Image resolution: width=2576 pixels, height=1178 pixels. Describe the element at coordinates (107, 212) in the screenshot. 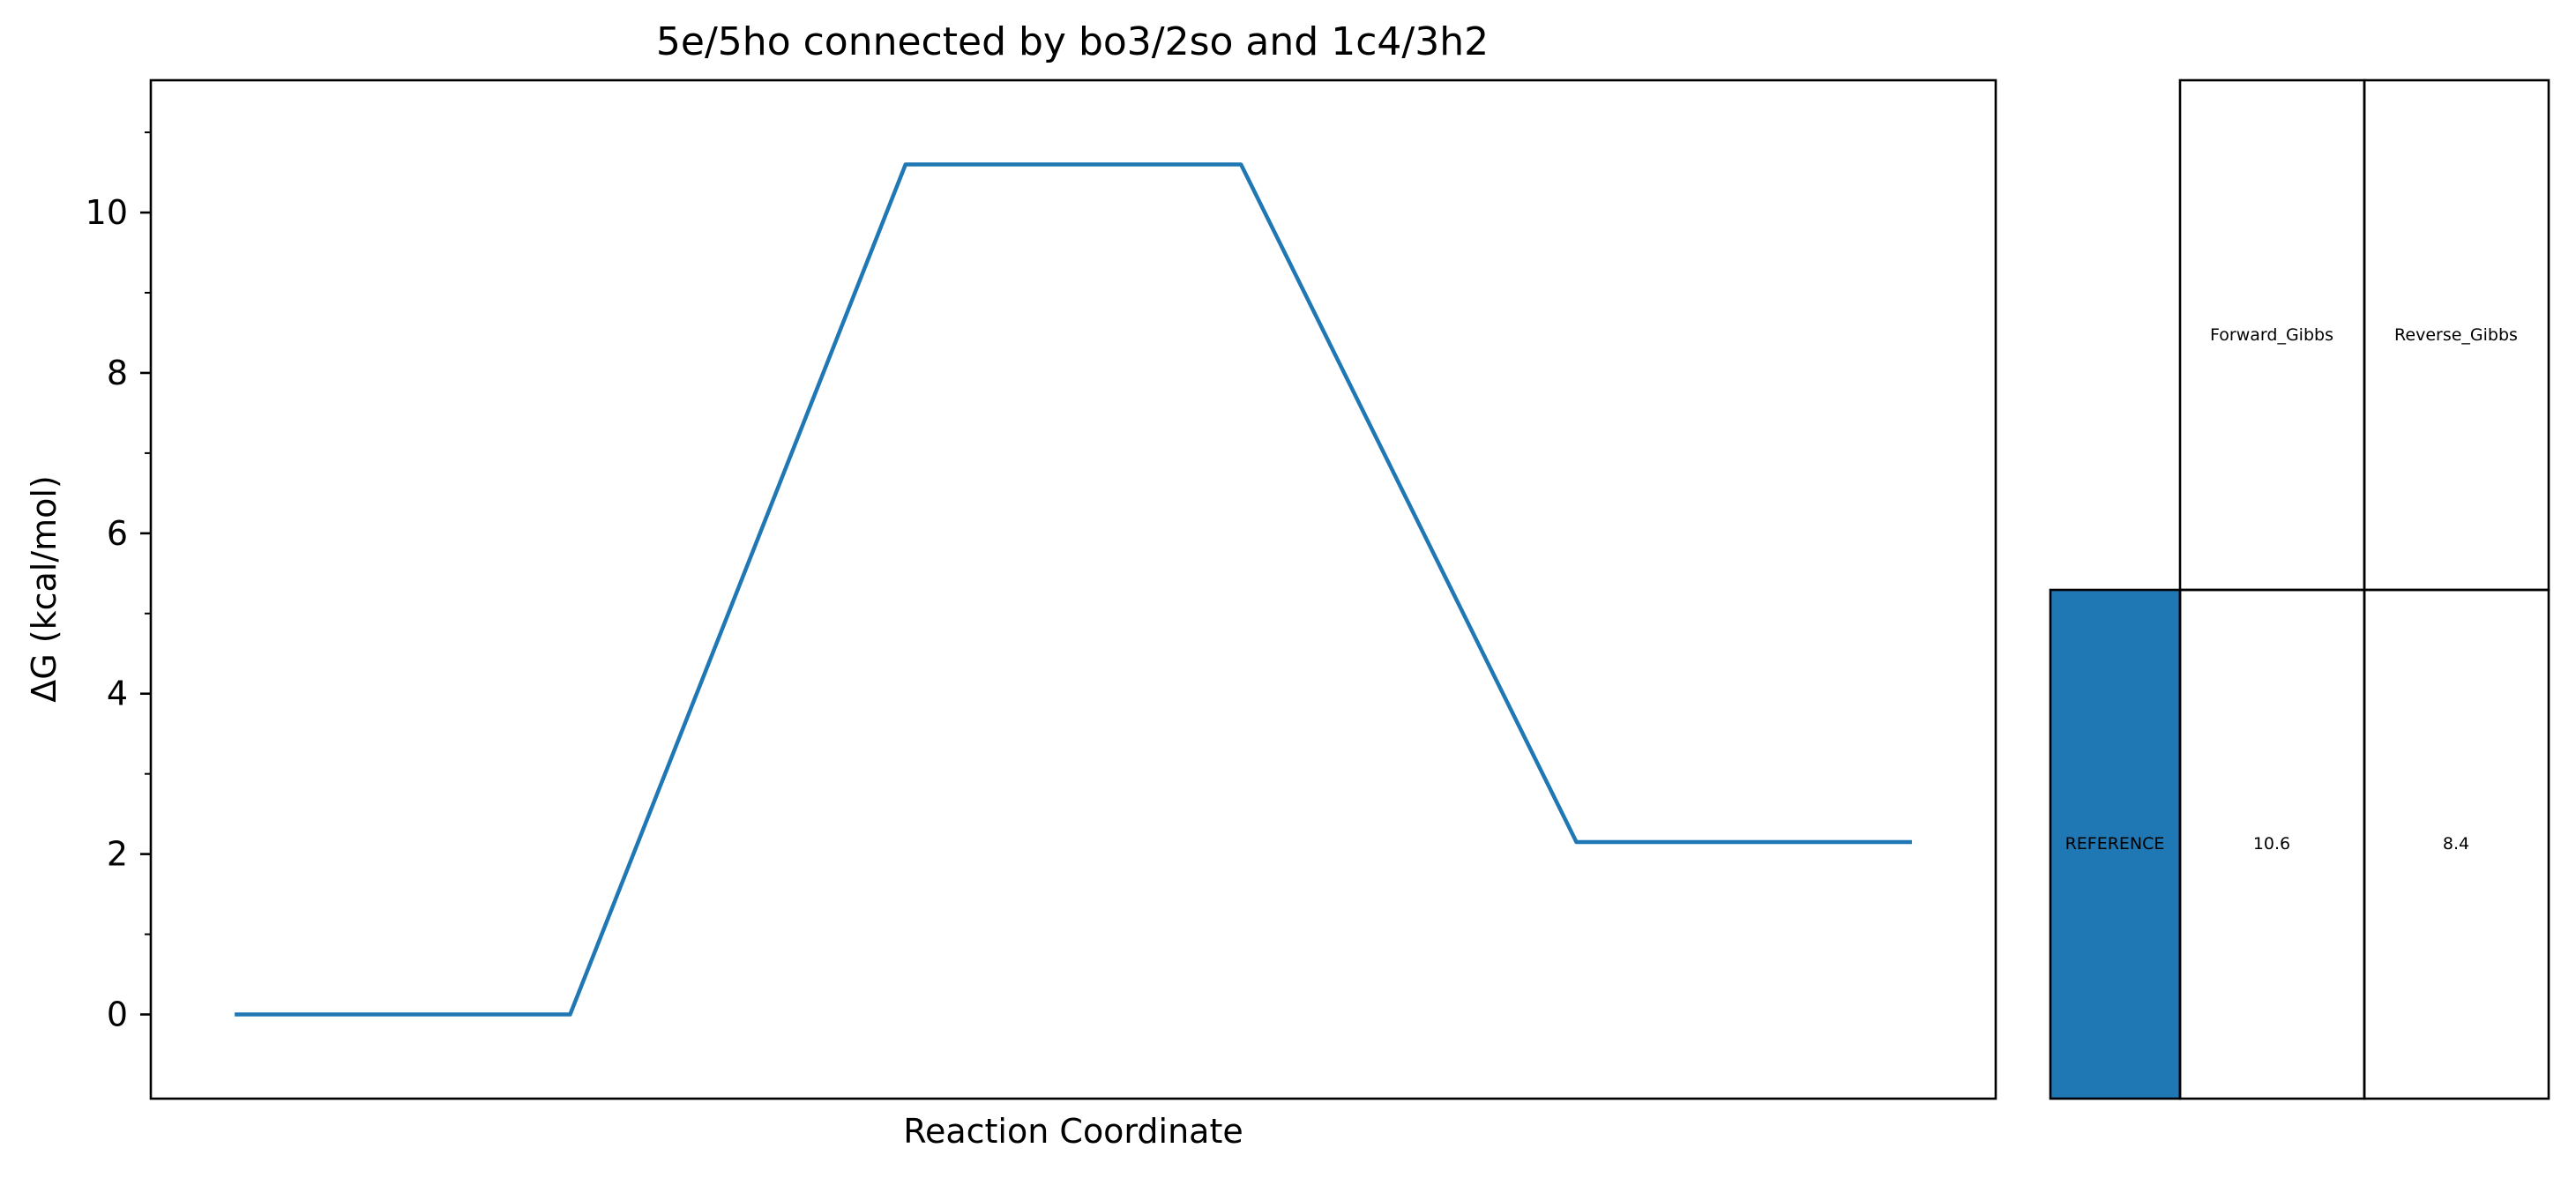

I see `y-tick-label: 10` at that location.